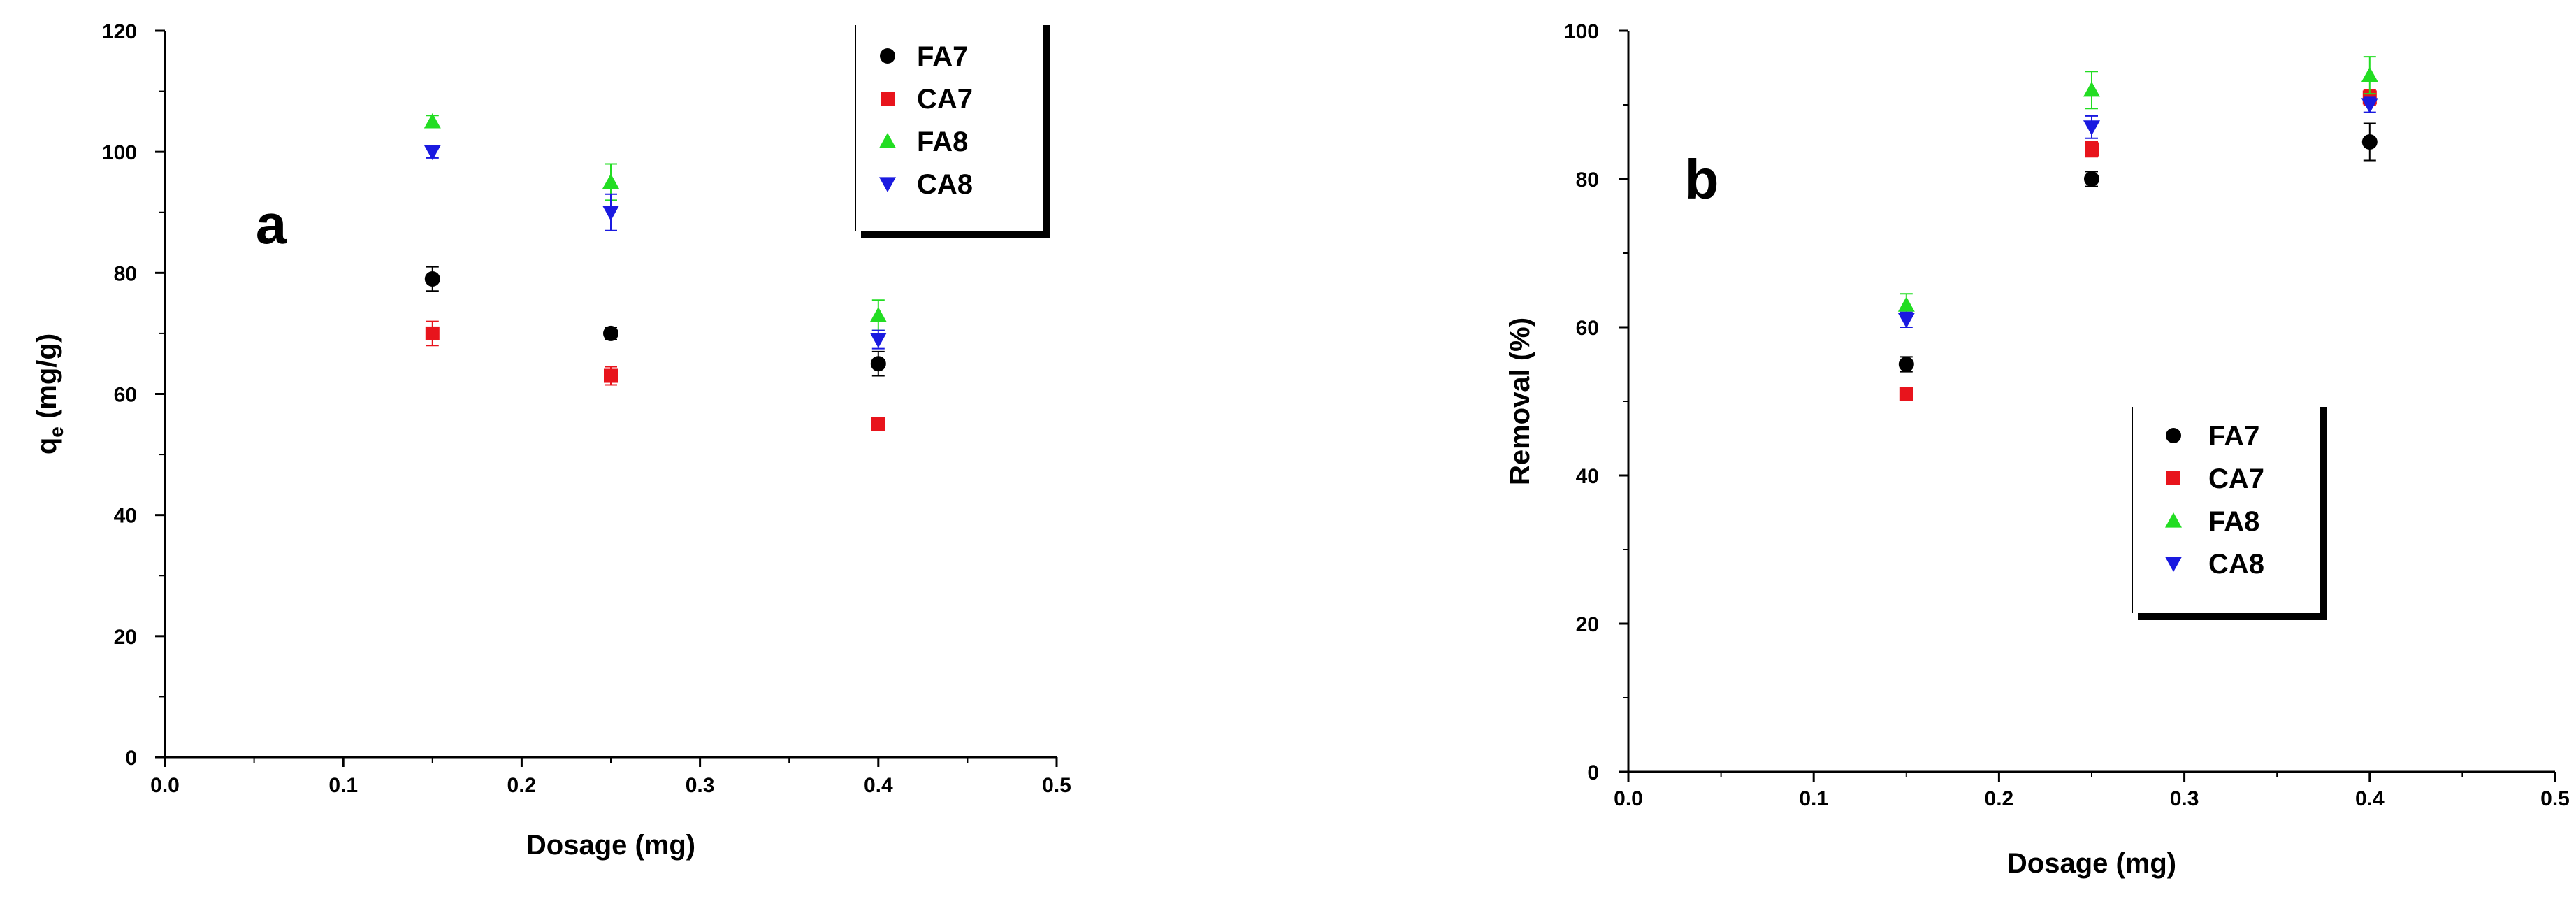 This screenshot has width=2576, height=904. I want to click on panel-letter: b, so click(1702, 179).